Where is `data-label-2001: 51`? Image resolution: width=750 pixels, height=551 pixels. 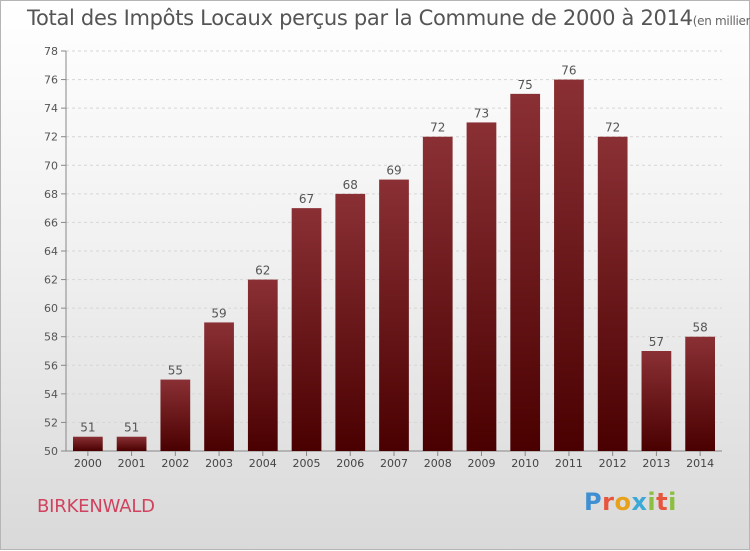 data-label-2001: 51 is located at coordinates (131, 428).